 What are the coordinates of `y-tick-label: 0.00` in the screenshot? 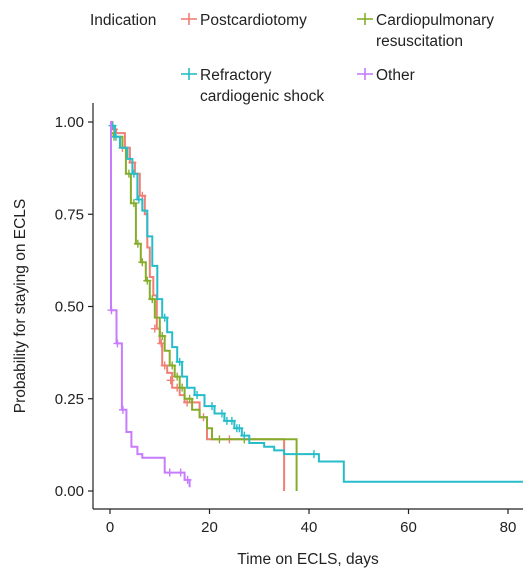 It's located at (69, 491).